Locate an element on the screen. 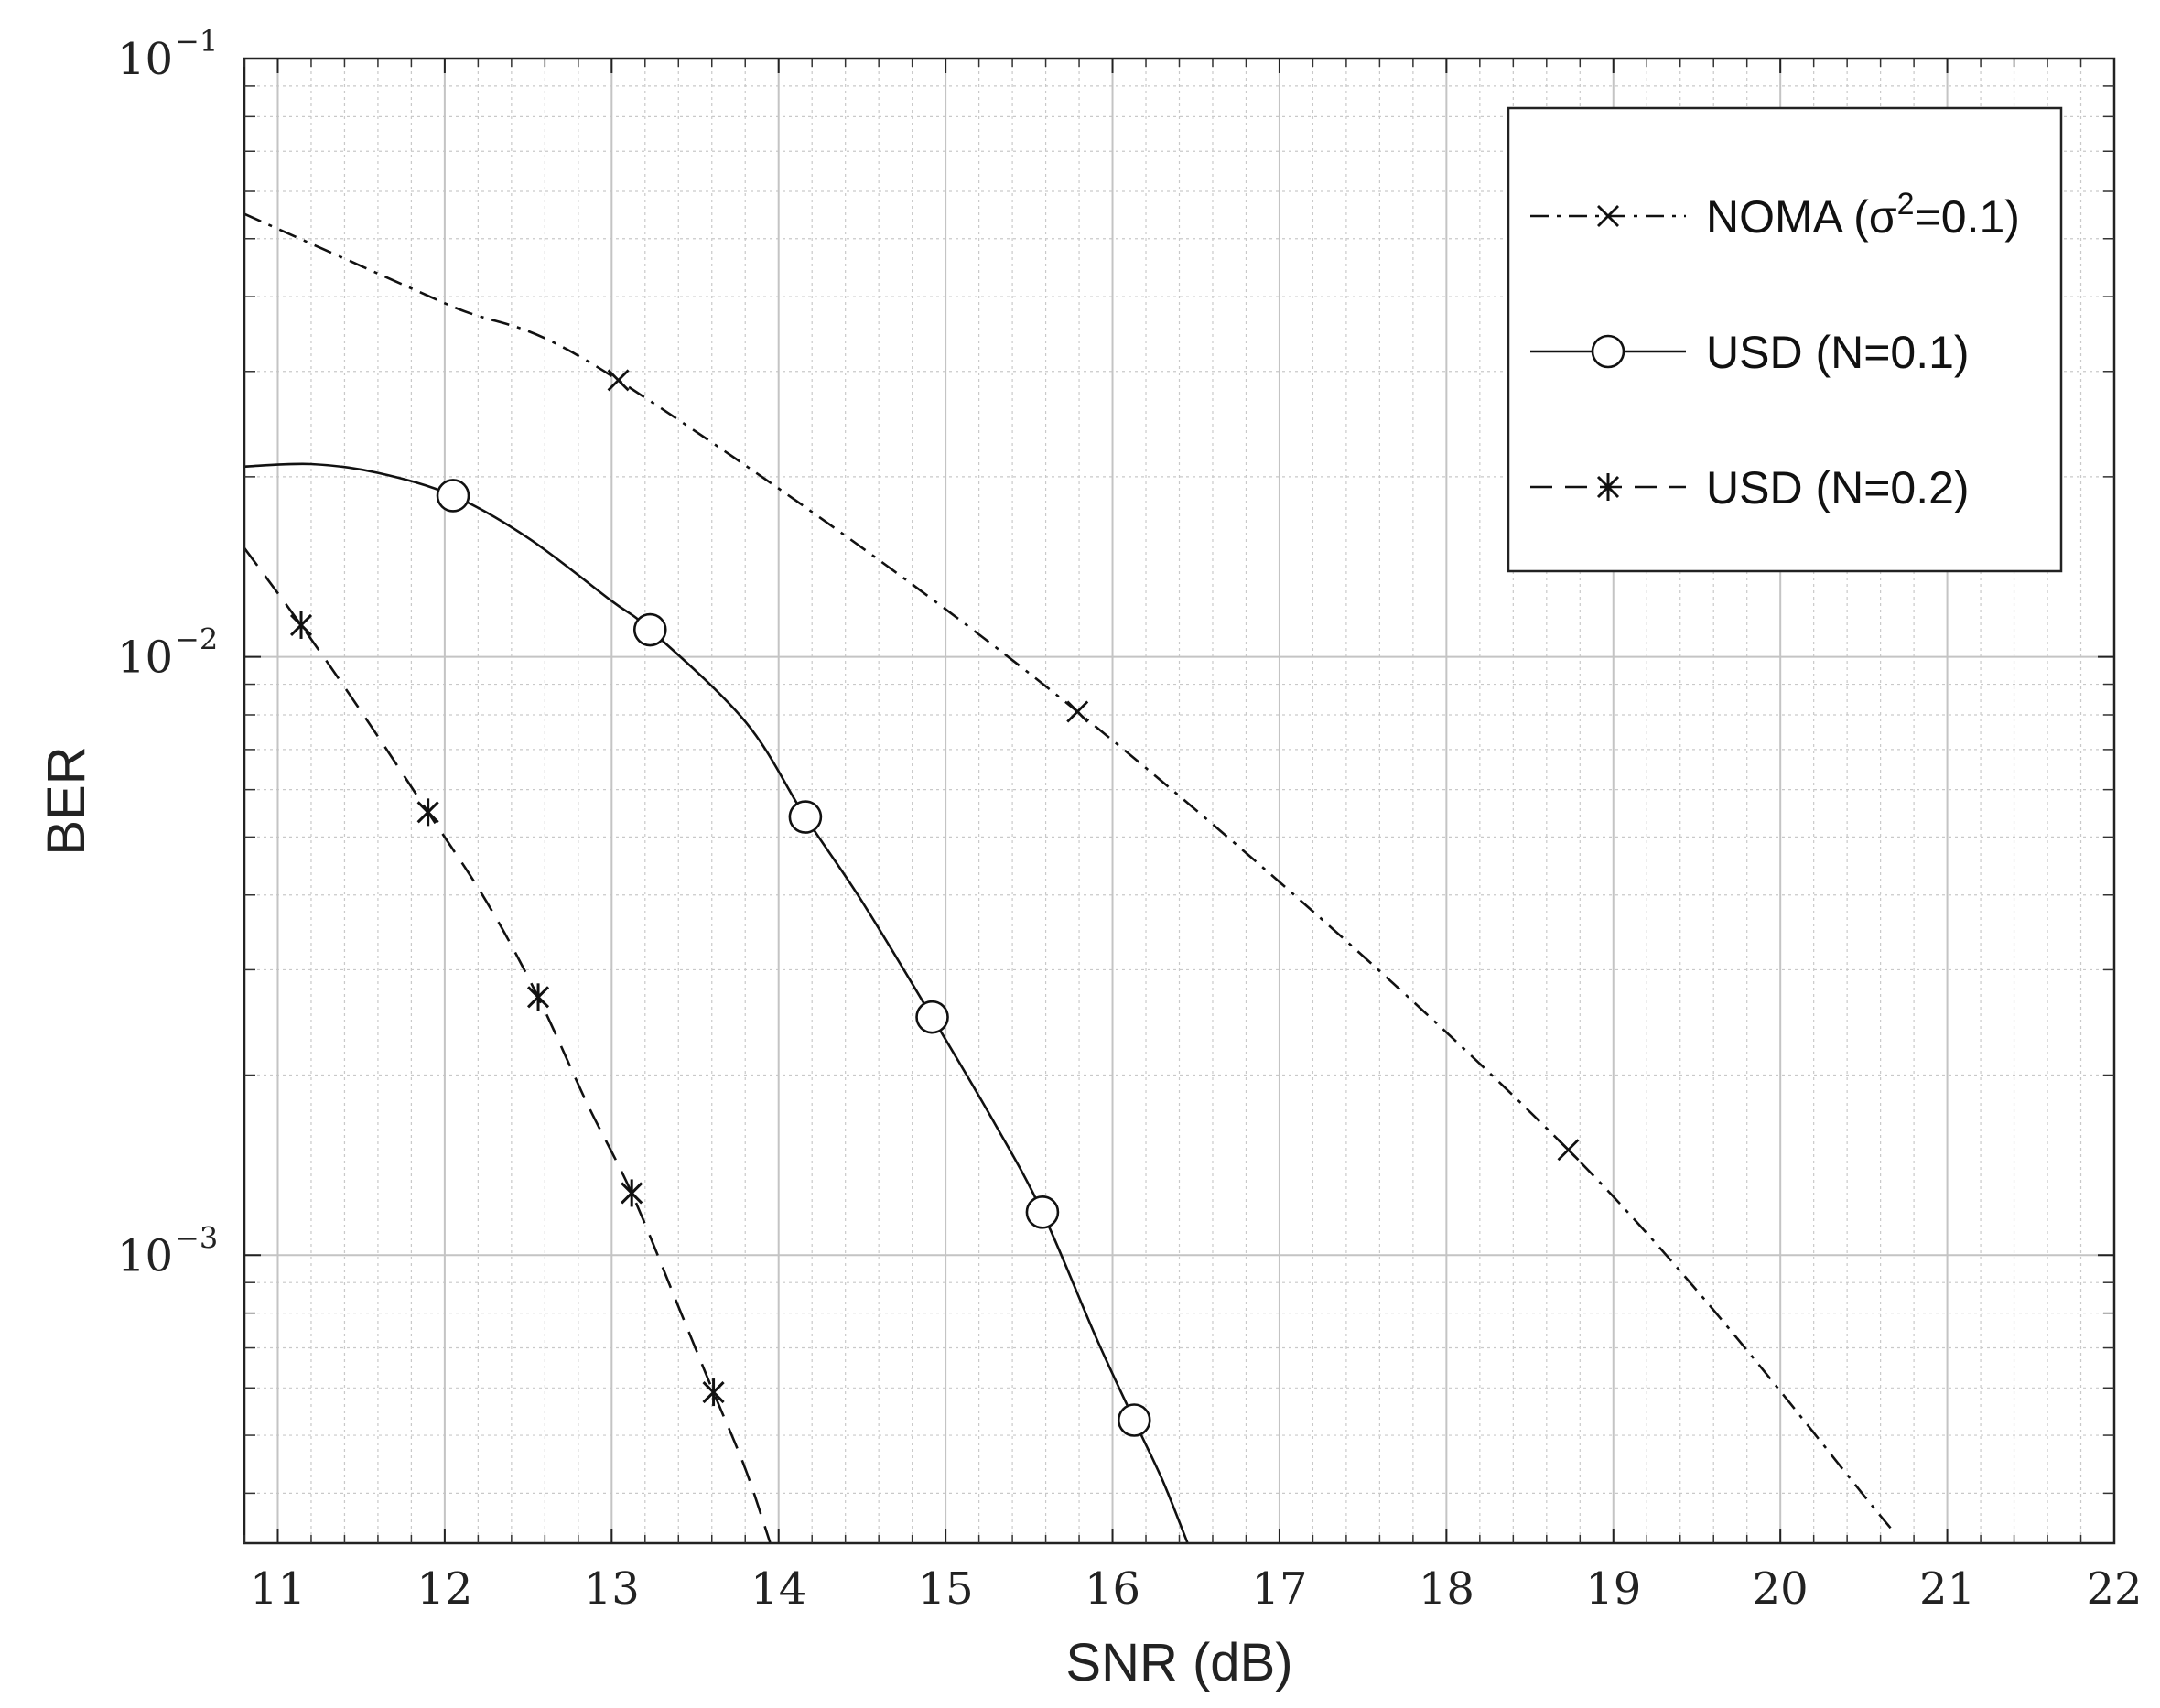  legend-label-superscript: 2 is located at coordinates (1906, 204).